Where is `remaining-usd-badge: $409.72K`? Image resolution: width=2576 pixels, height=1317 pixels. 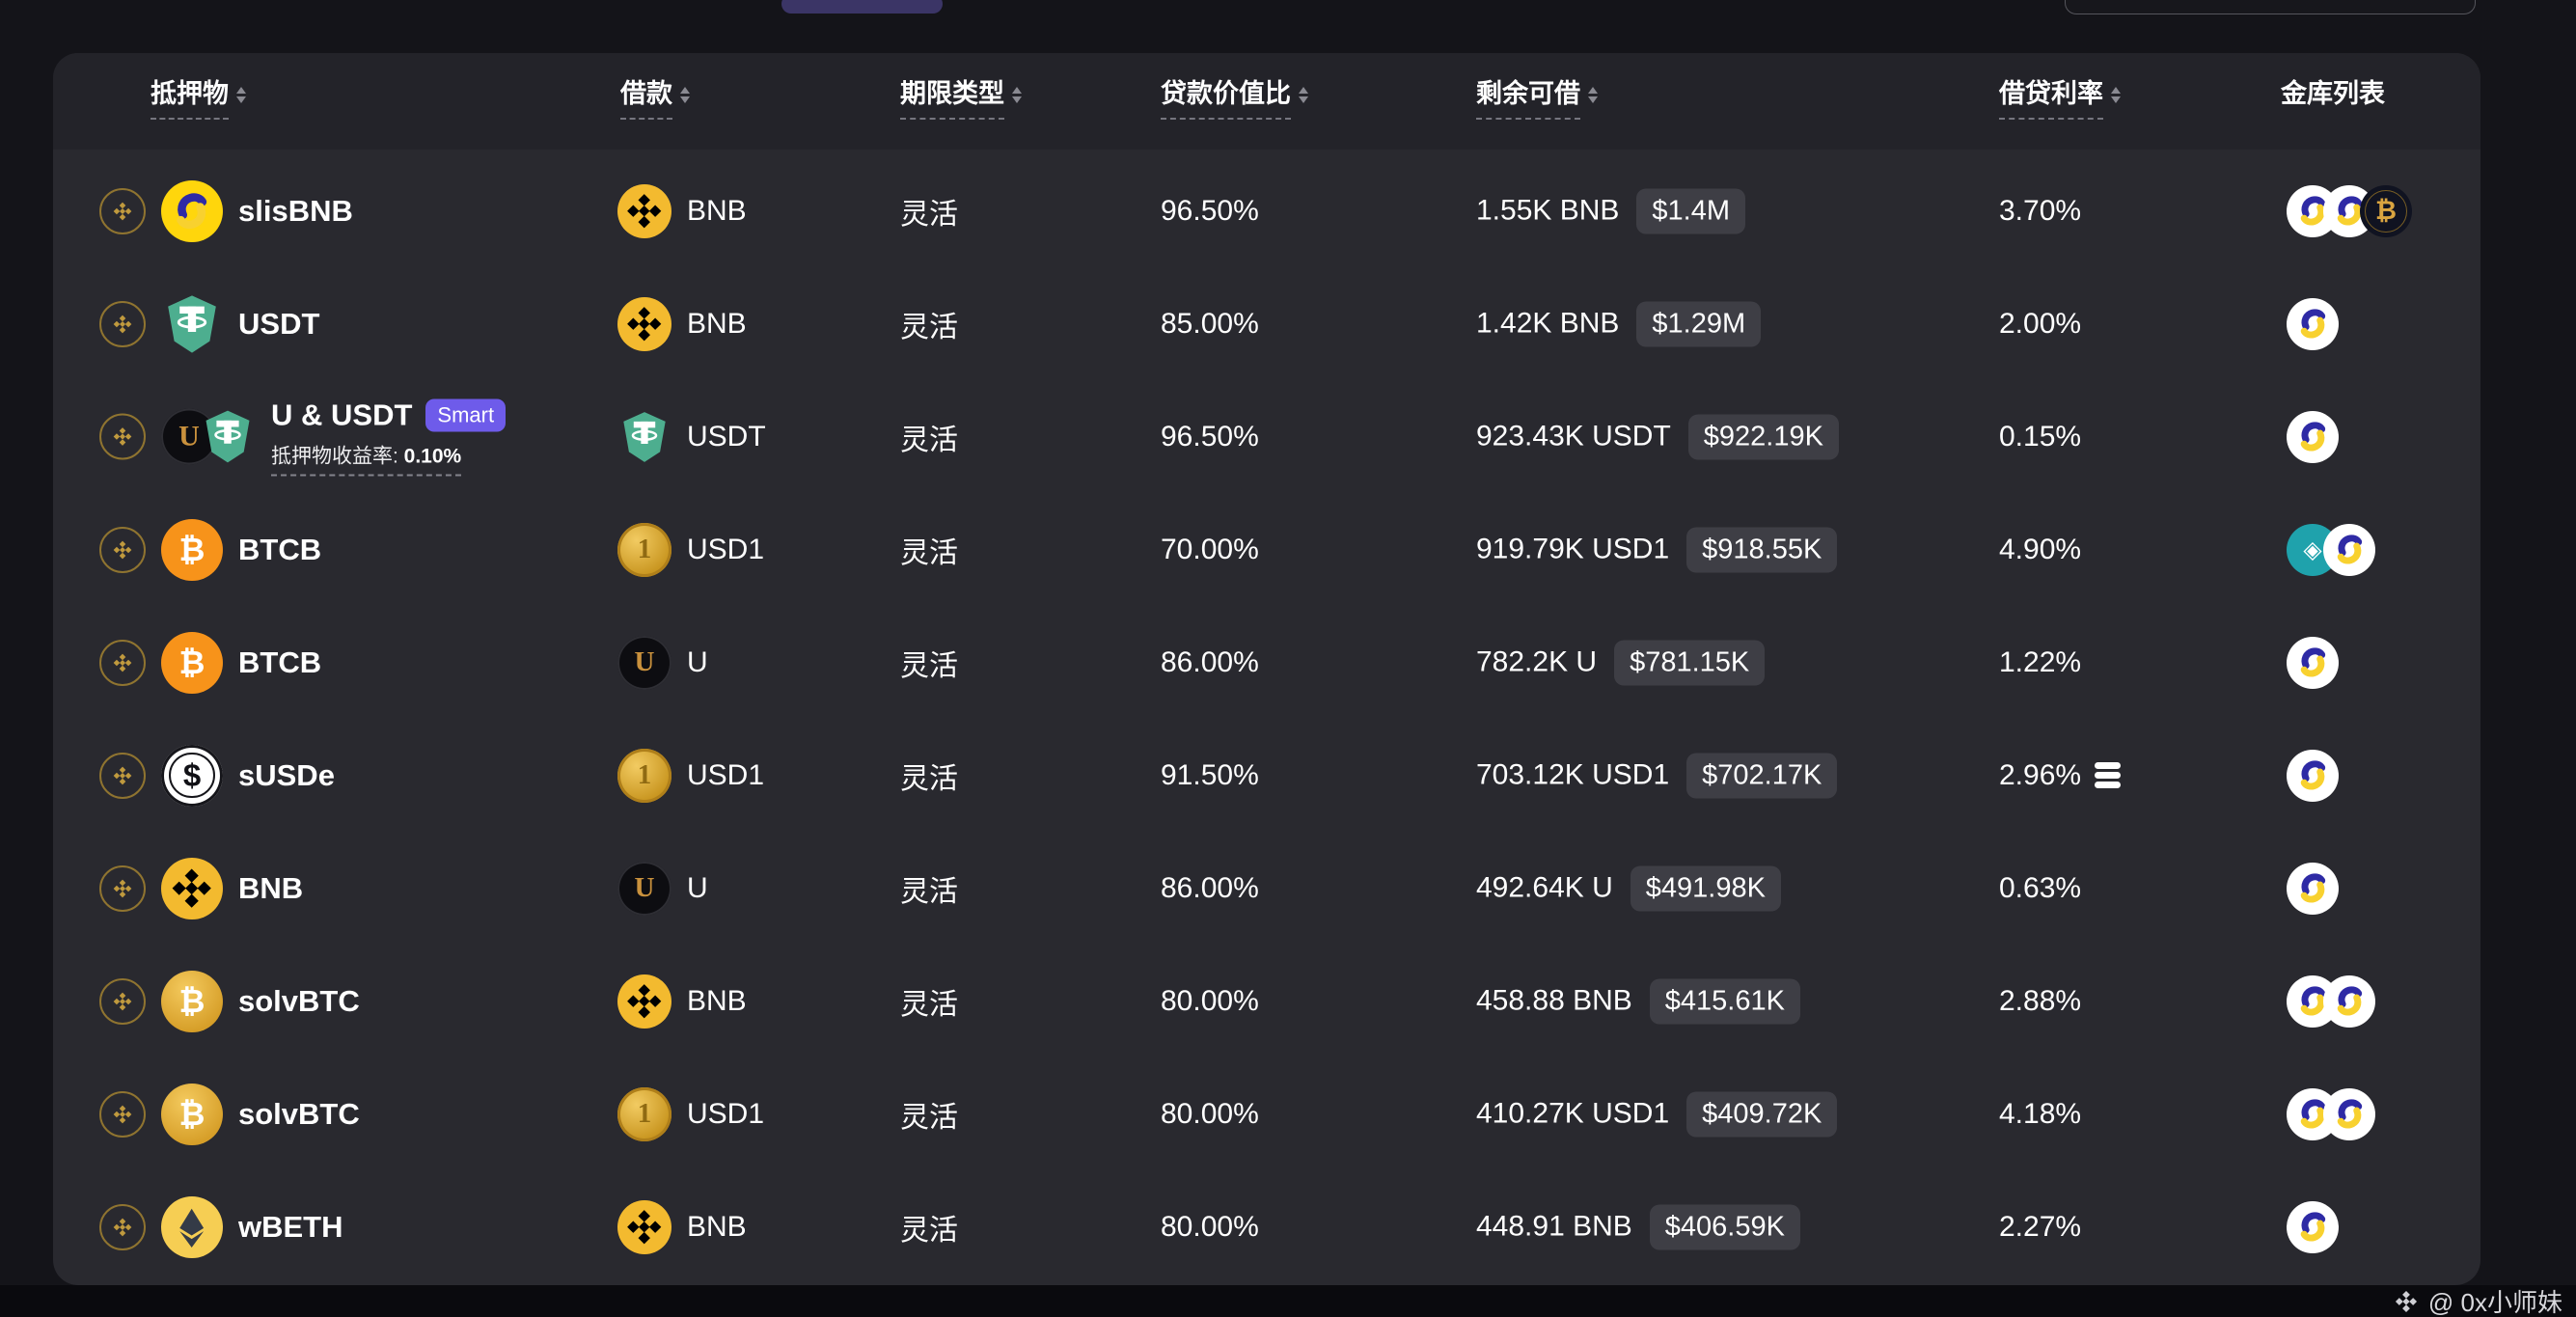
remaining-usd-badge: $409.72K is located at coordinates (1762, 1114).